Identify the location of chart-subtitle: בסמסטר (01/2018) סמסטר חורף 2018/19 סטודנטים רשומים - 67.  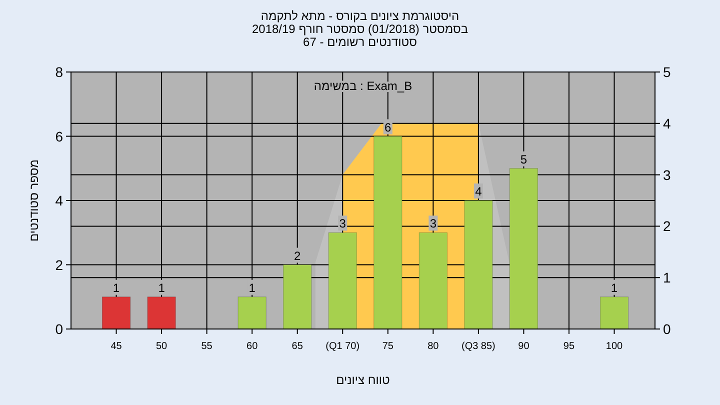
(360, 35).